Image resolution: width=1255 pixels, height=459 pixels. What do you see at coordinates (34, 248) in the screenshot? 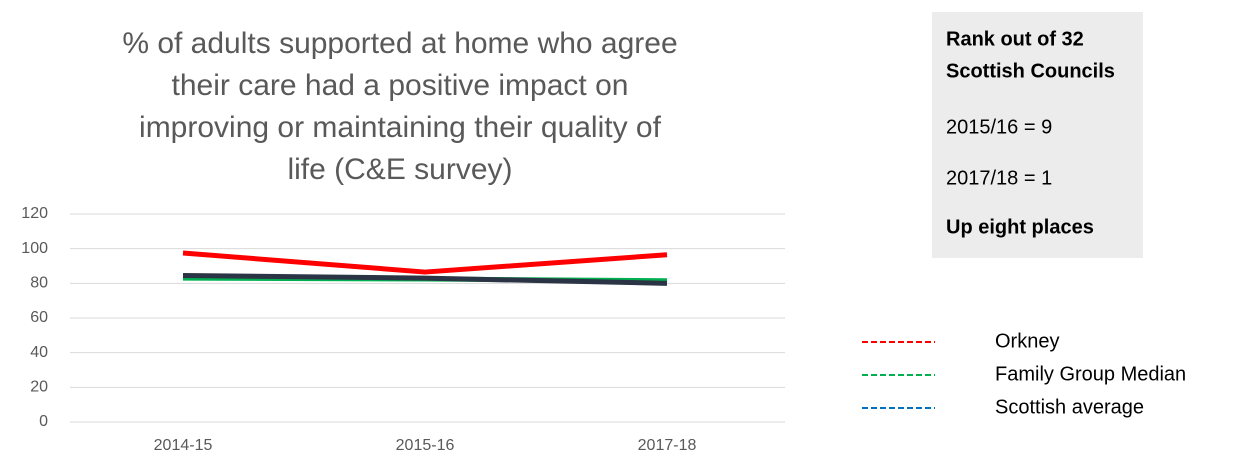
I see `y-tick-label: 100` at bounding box center [34, 248].